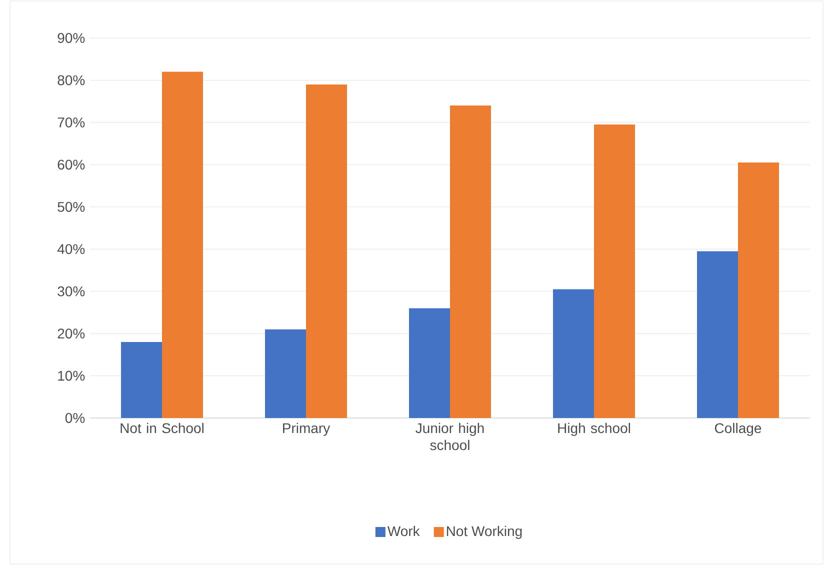 This screenshot has width=824, height=565. Describe the element at coordinates (71, 122) in the screenshot. I see `y-tick-label: 70%` at that location.